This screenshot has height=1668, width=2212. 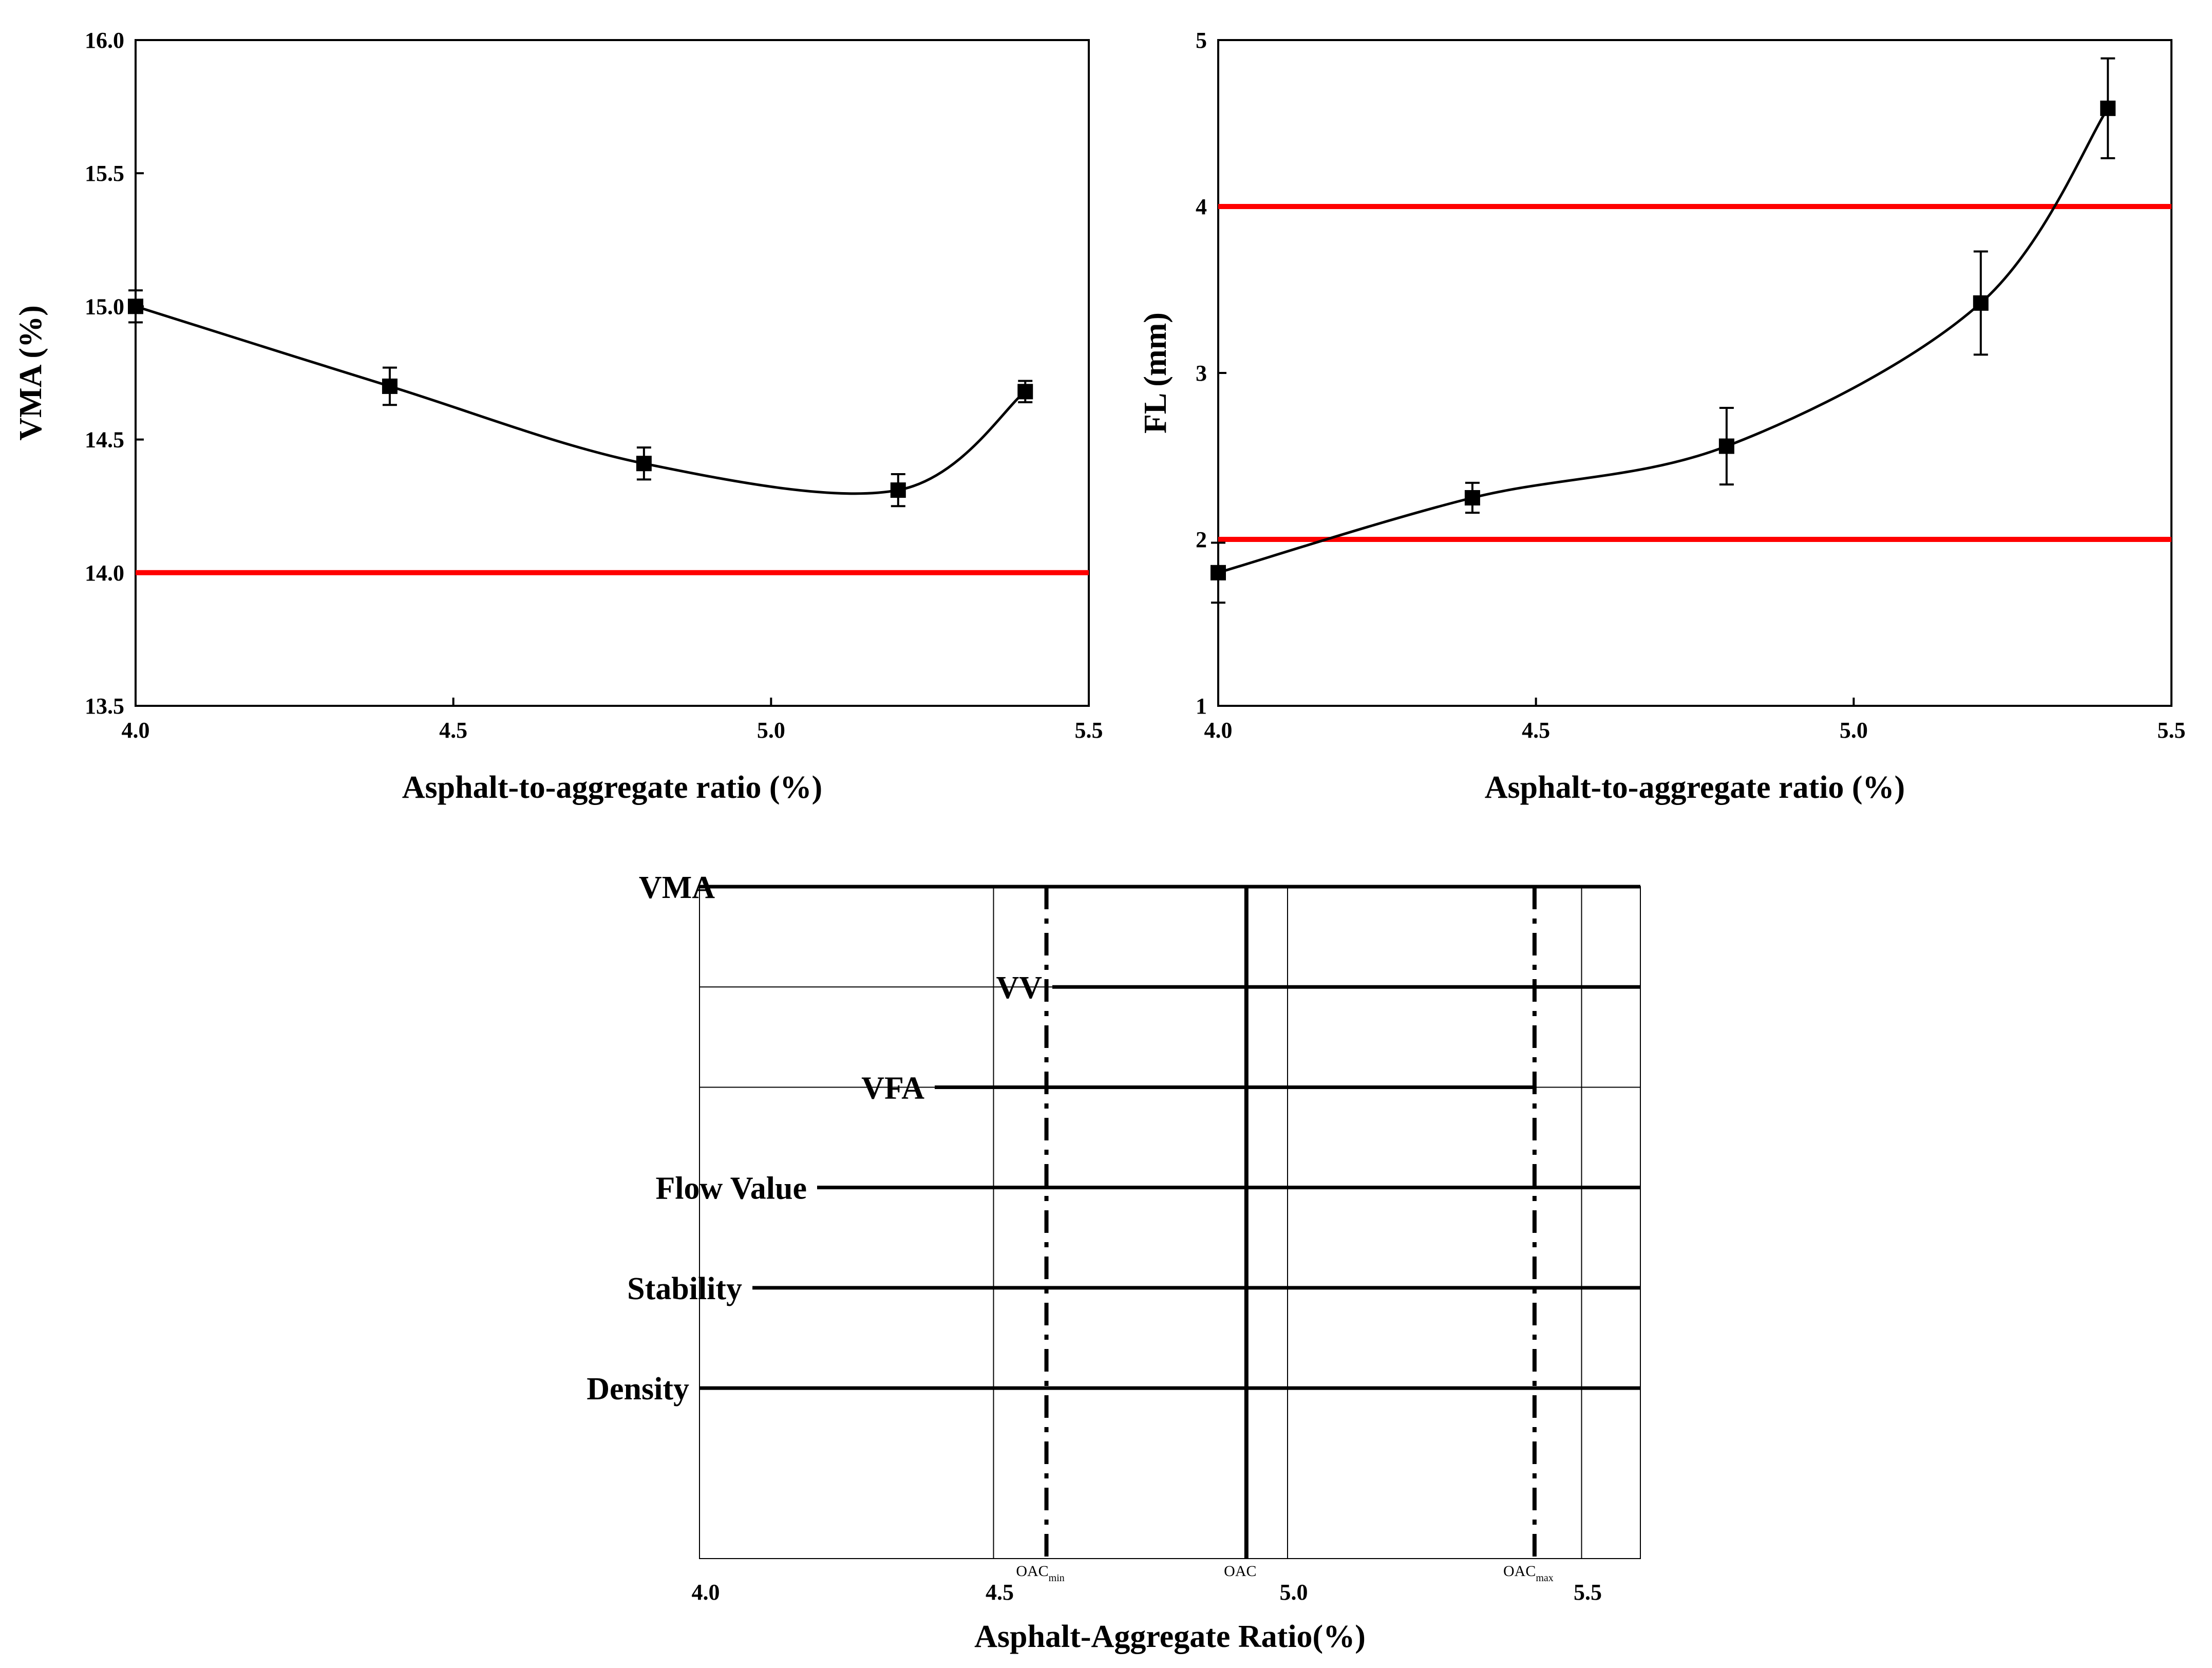 What do you see at coordinates (706, 1593) in the screenshot?
I see `oac-x-tick-label: 4.0` at bounding box center [706, 1593].